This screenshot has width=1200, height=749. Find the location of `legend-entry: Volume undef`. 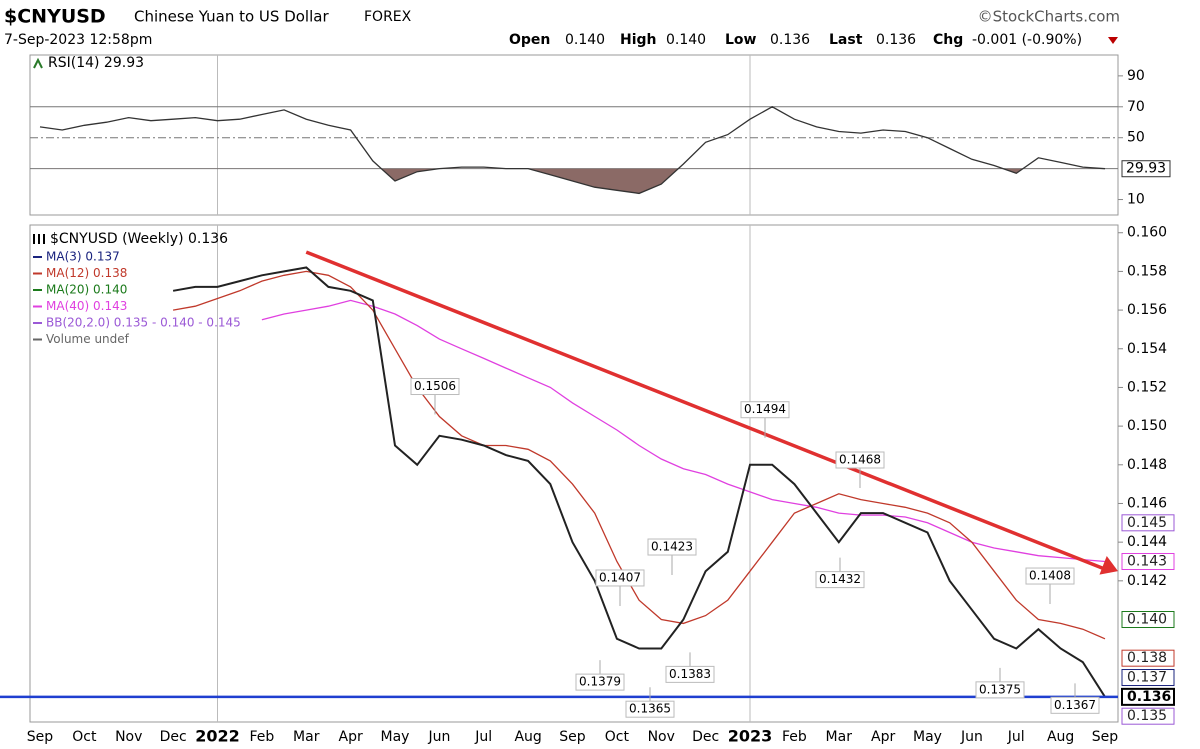

legend-entry: Volume undef is located at coordinates (88, 339).